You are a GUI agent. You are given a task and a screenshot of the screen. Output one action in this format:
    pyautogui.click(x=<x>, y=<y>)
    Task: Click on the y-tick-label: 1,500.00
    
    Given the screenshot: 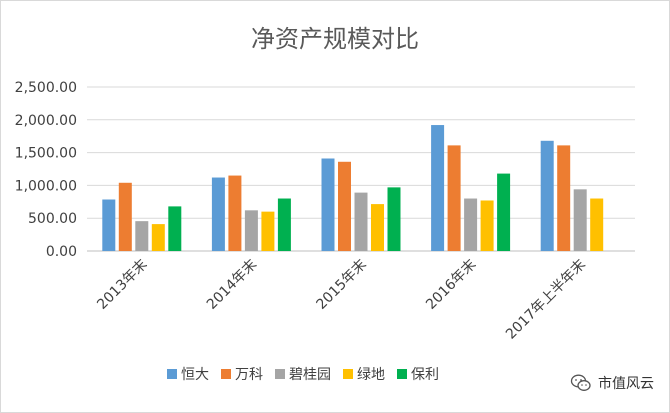 What is the action you would take?
    pyautogui.click(x=46, y=154)
    